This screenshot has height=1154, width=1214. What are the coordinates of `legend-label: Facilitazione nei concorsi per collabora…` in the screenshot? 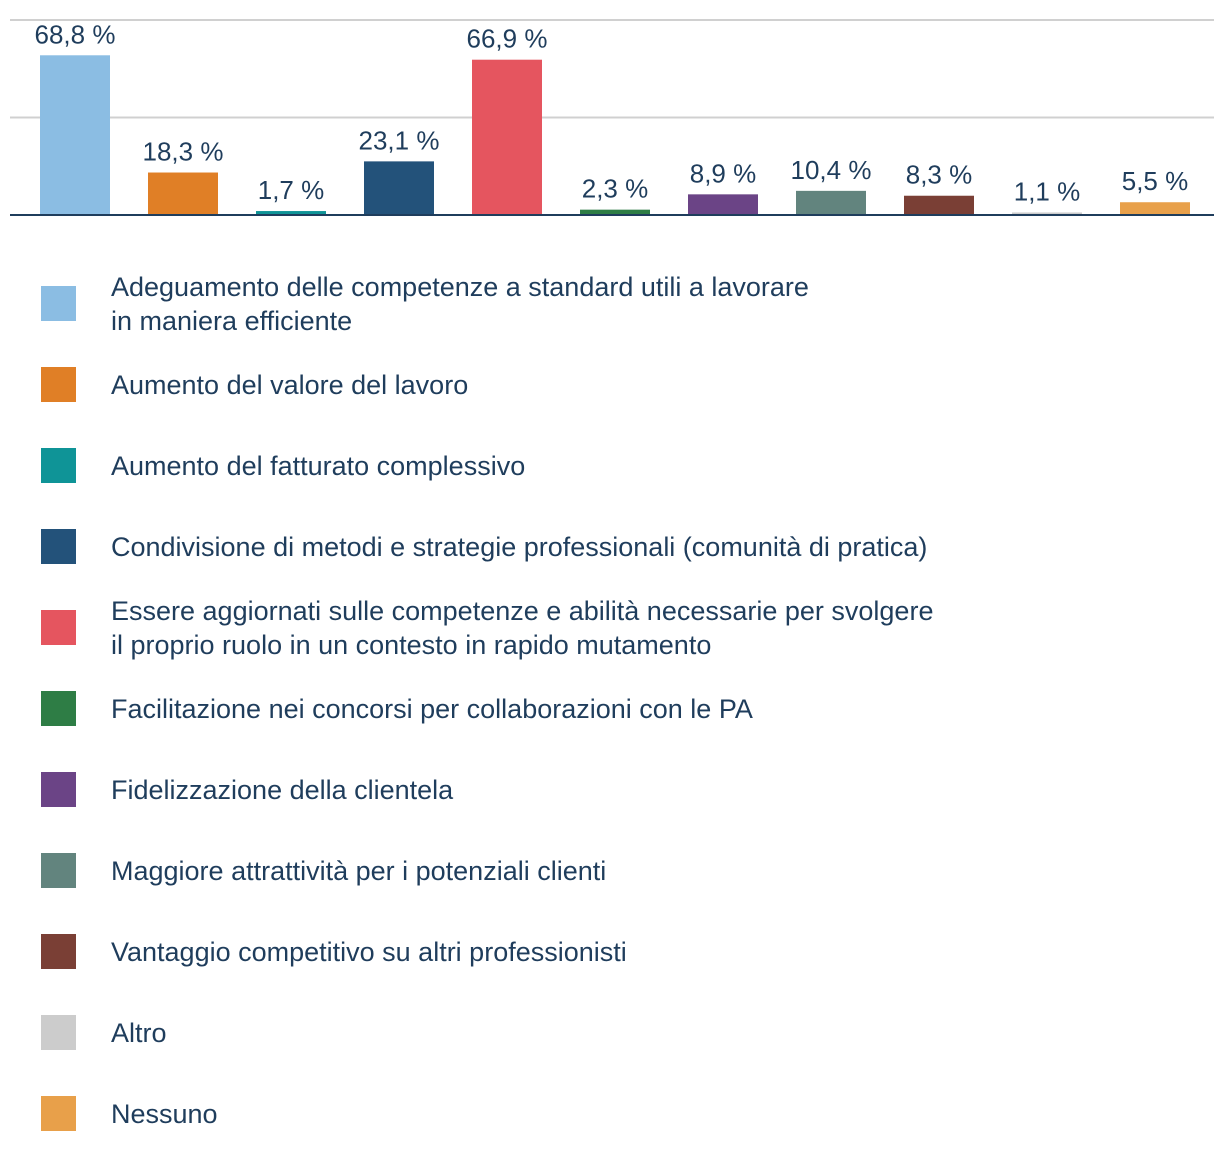 It's located at (432, 708).